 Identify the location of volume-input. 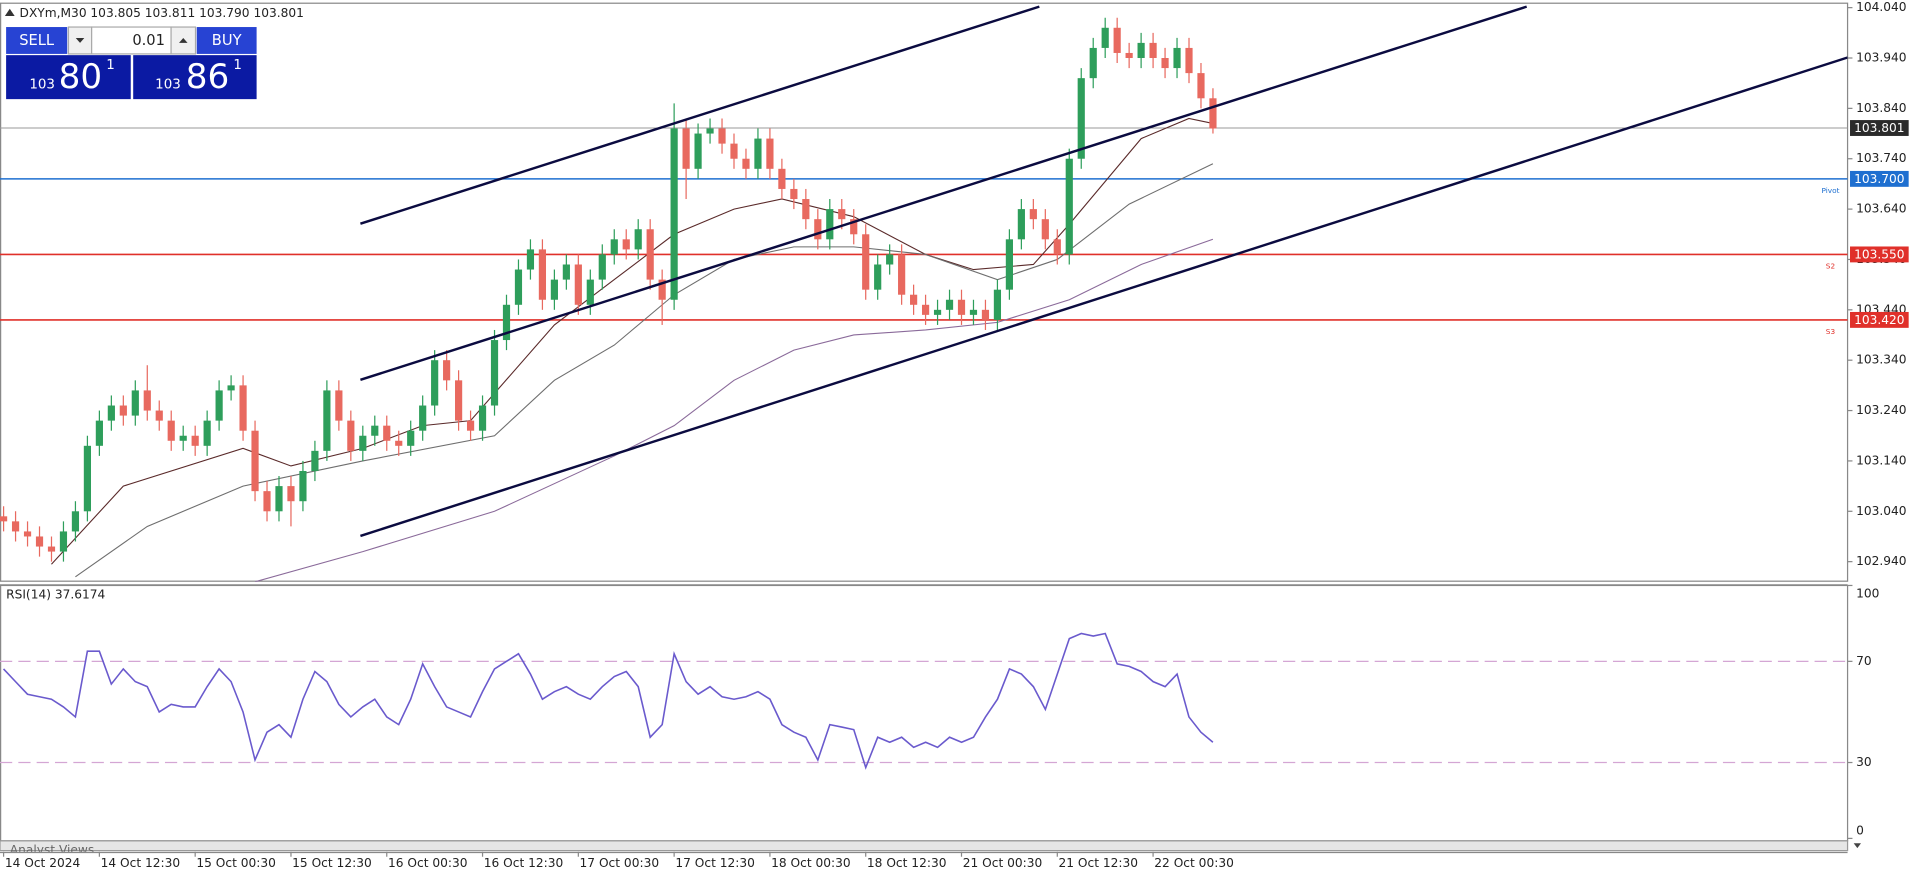
(131, 40).